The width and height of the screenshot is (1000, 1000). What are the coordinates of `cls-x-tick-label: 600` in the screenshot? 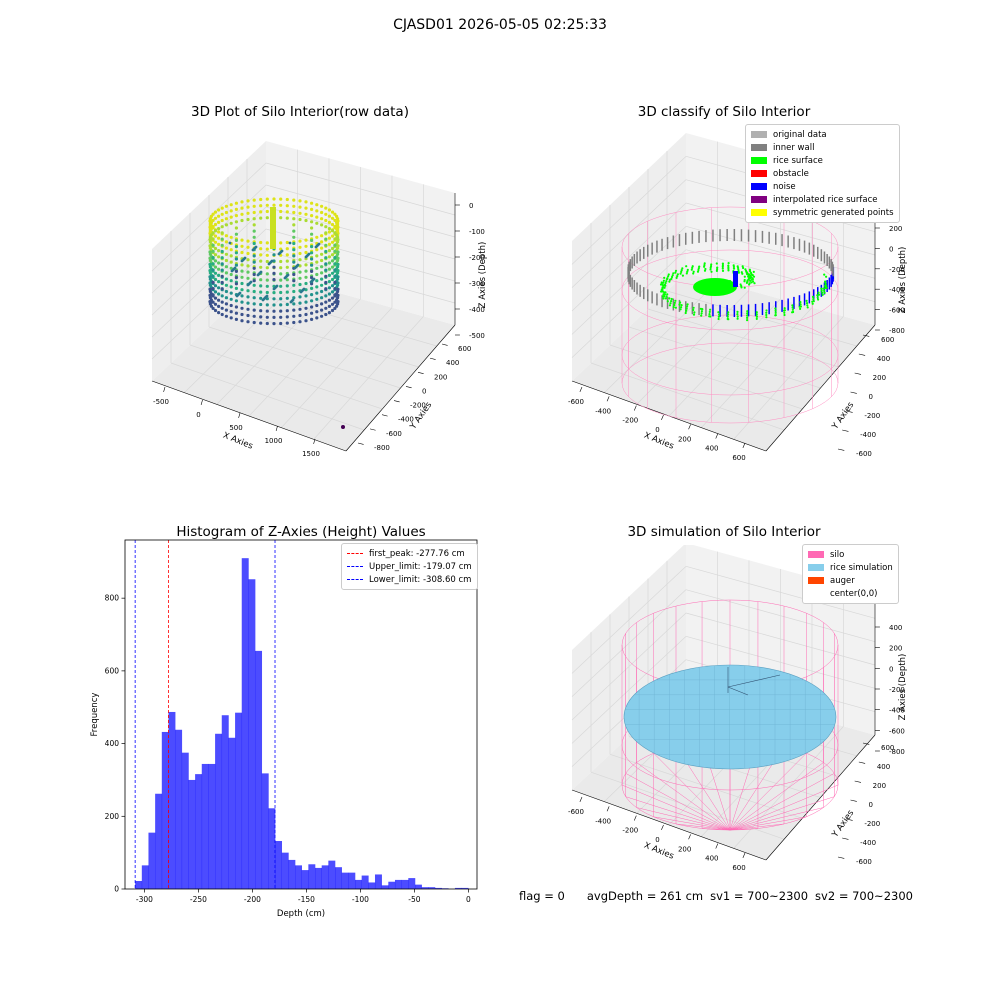 It's located at (738, 458).